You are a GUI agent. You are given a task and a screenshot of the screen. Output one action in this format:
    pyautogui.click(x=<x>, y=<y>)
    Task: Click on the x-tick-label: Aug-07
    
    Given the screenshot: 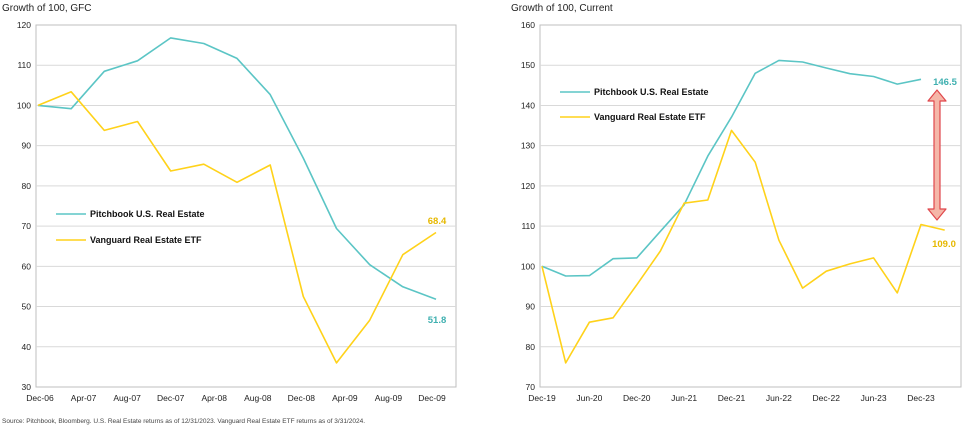 What is the action you would take?
    pyautogui.click(x=127, y=398)
    